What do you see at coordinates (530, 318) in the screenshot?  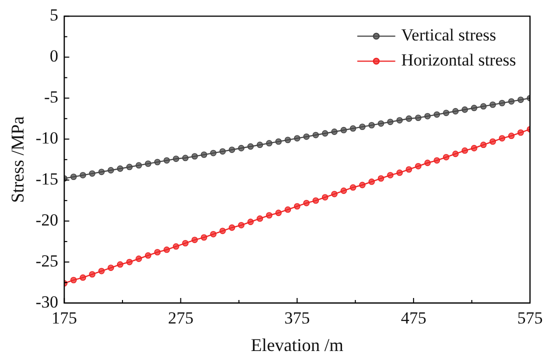 I see `x-tick-label: 575` at bounding box center [530, 318].